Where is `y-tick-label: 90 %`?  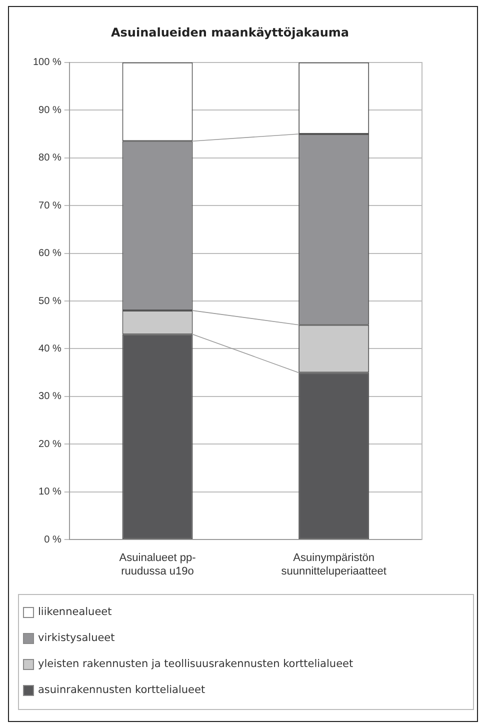 y-tick-label: 90 % is located at coordinates (50, 110).